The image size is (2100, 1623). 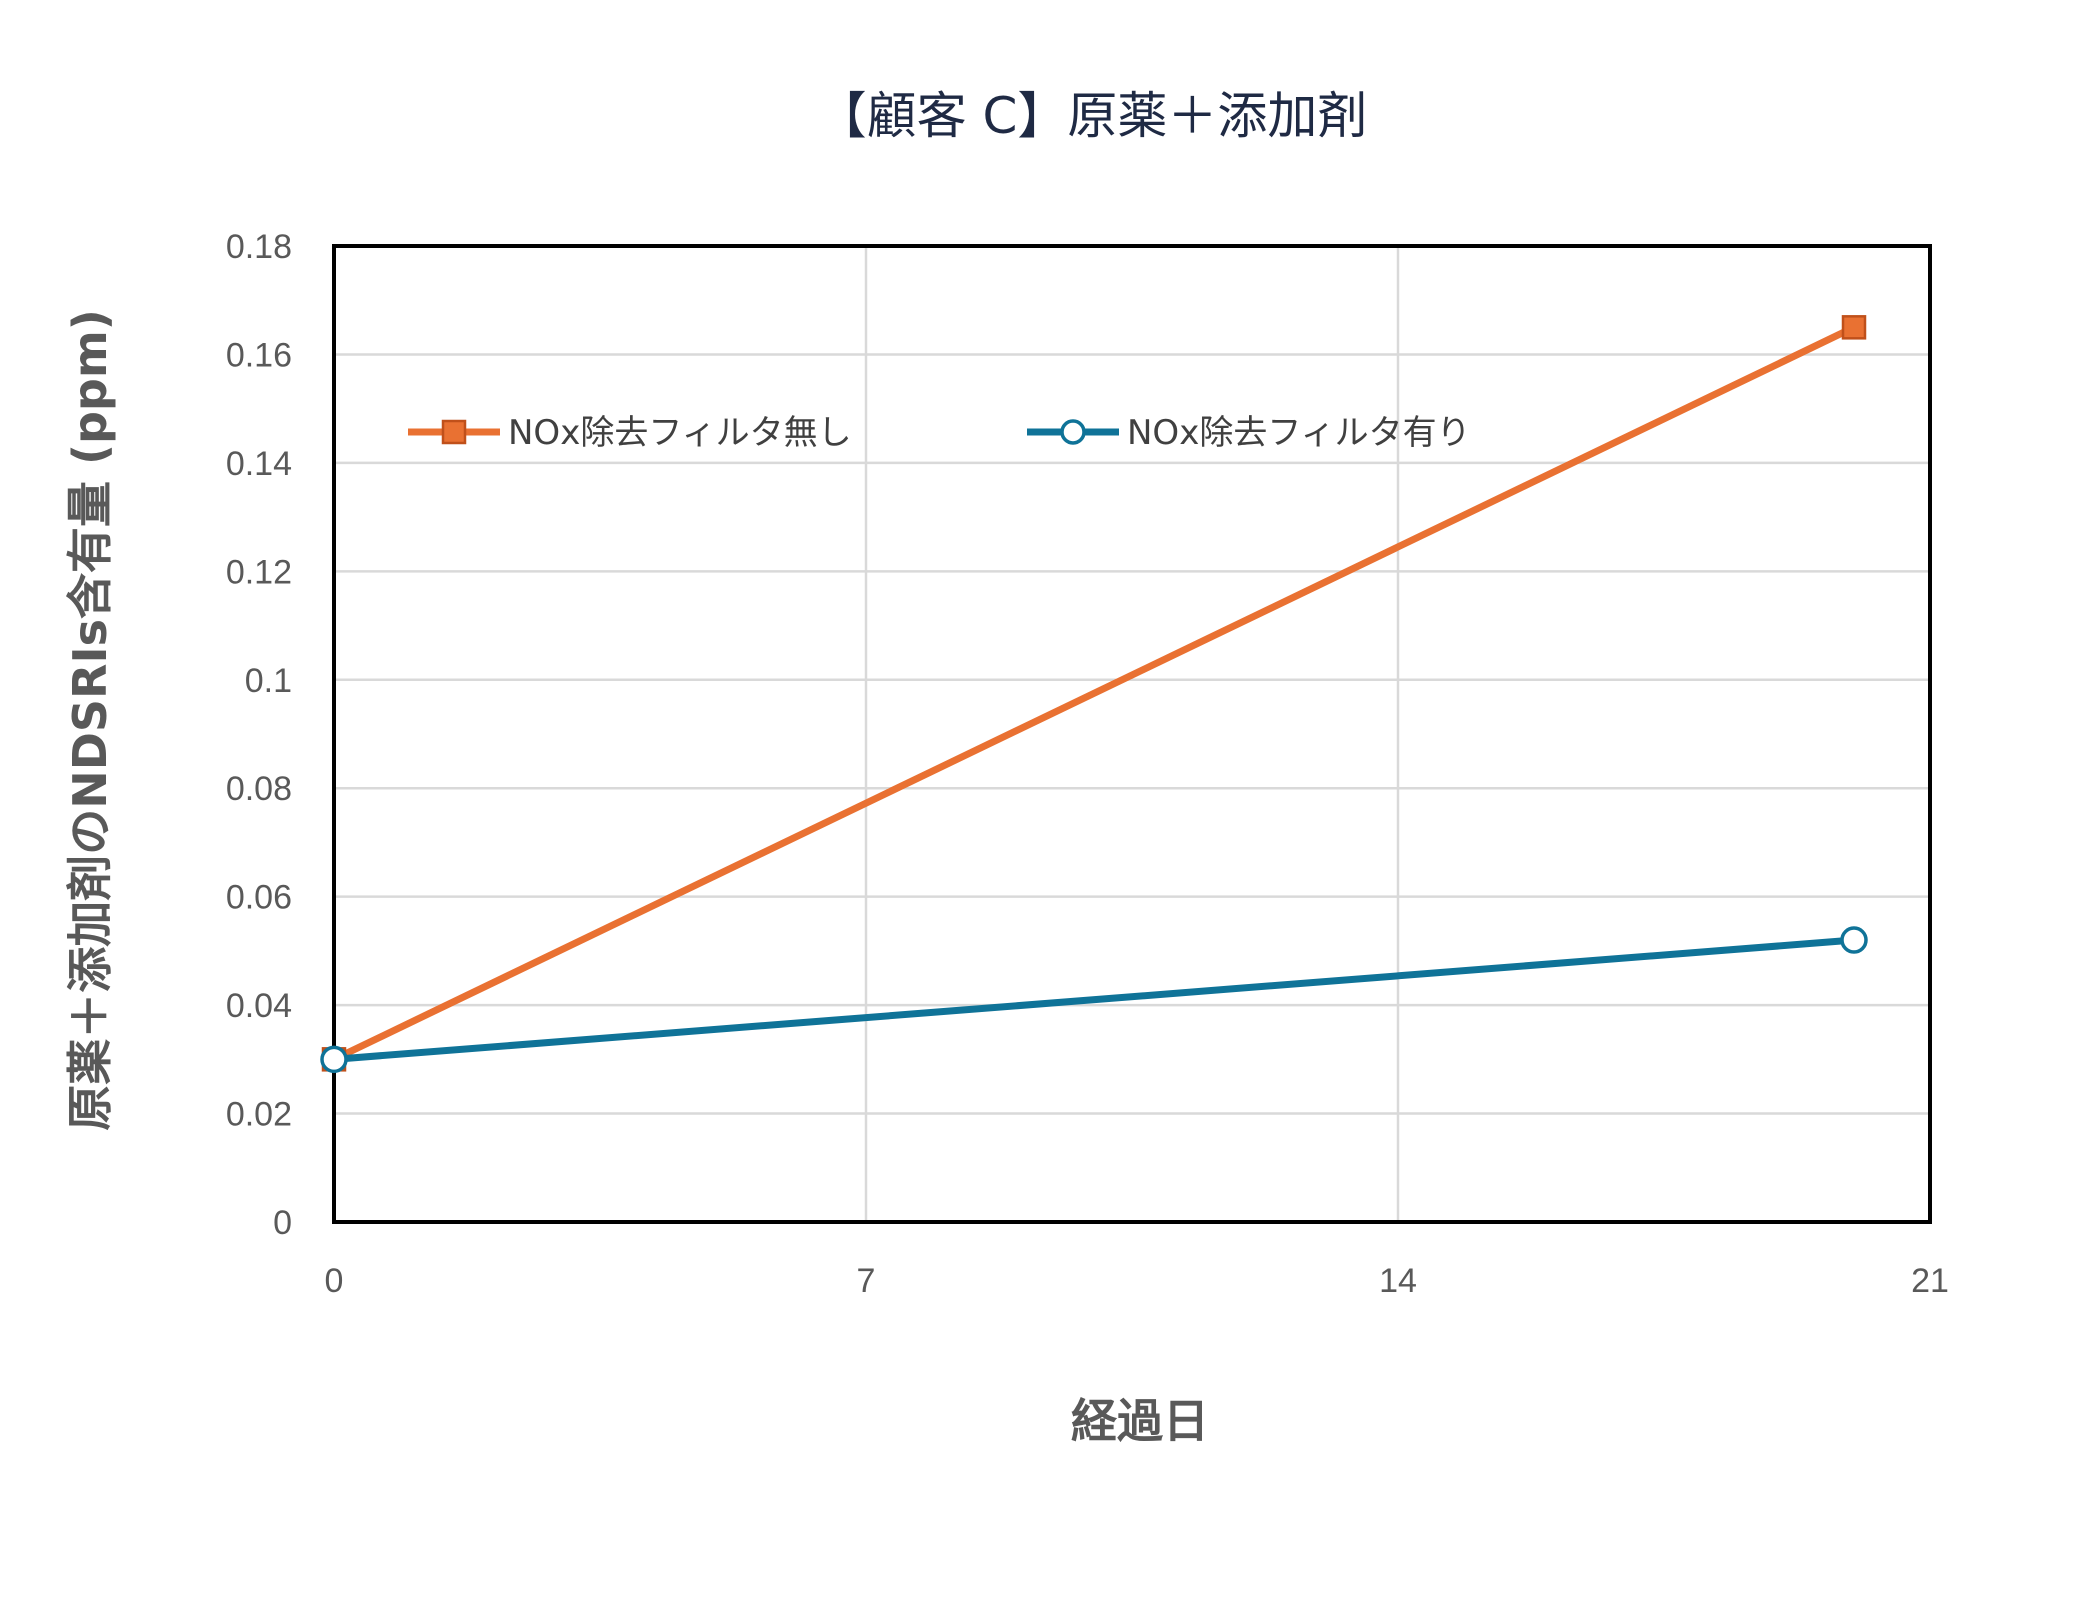 What do you see at coordinates (259, 572) in the screenshot?
I see `y-tick-label: 0.12` at bounding box center [259, 572].